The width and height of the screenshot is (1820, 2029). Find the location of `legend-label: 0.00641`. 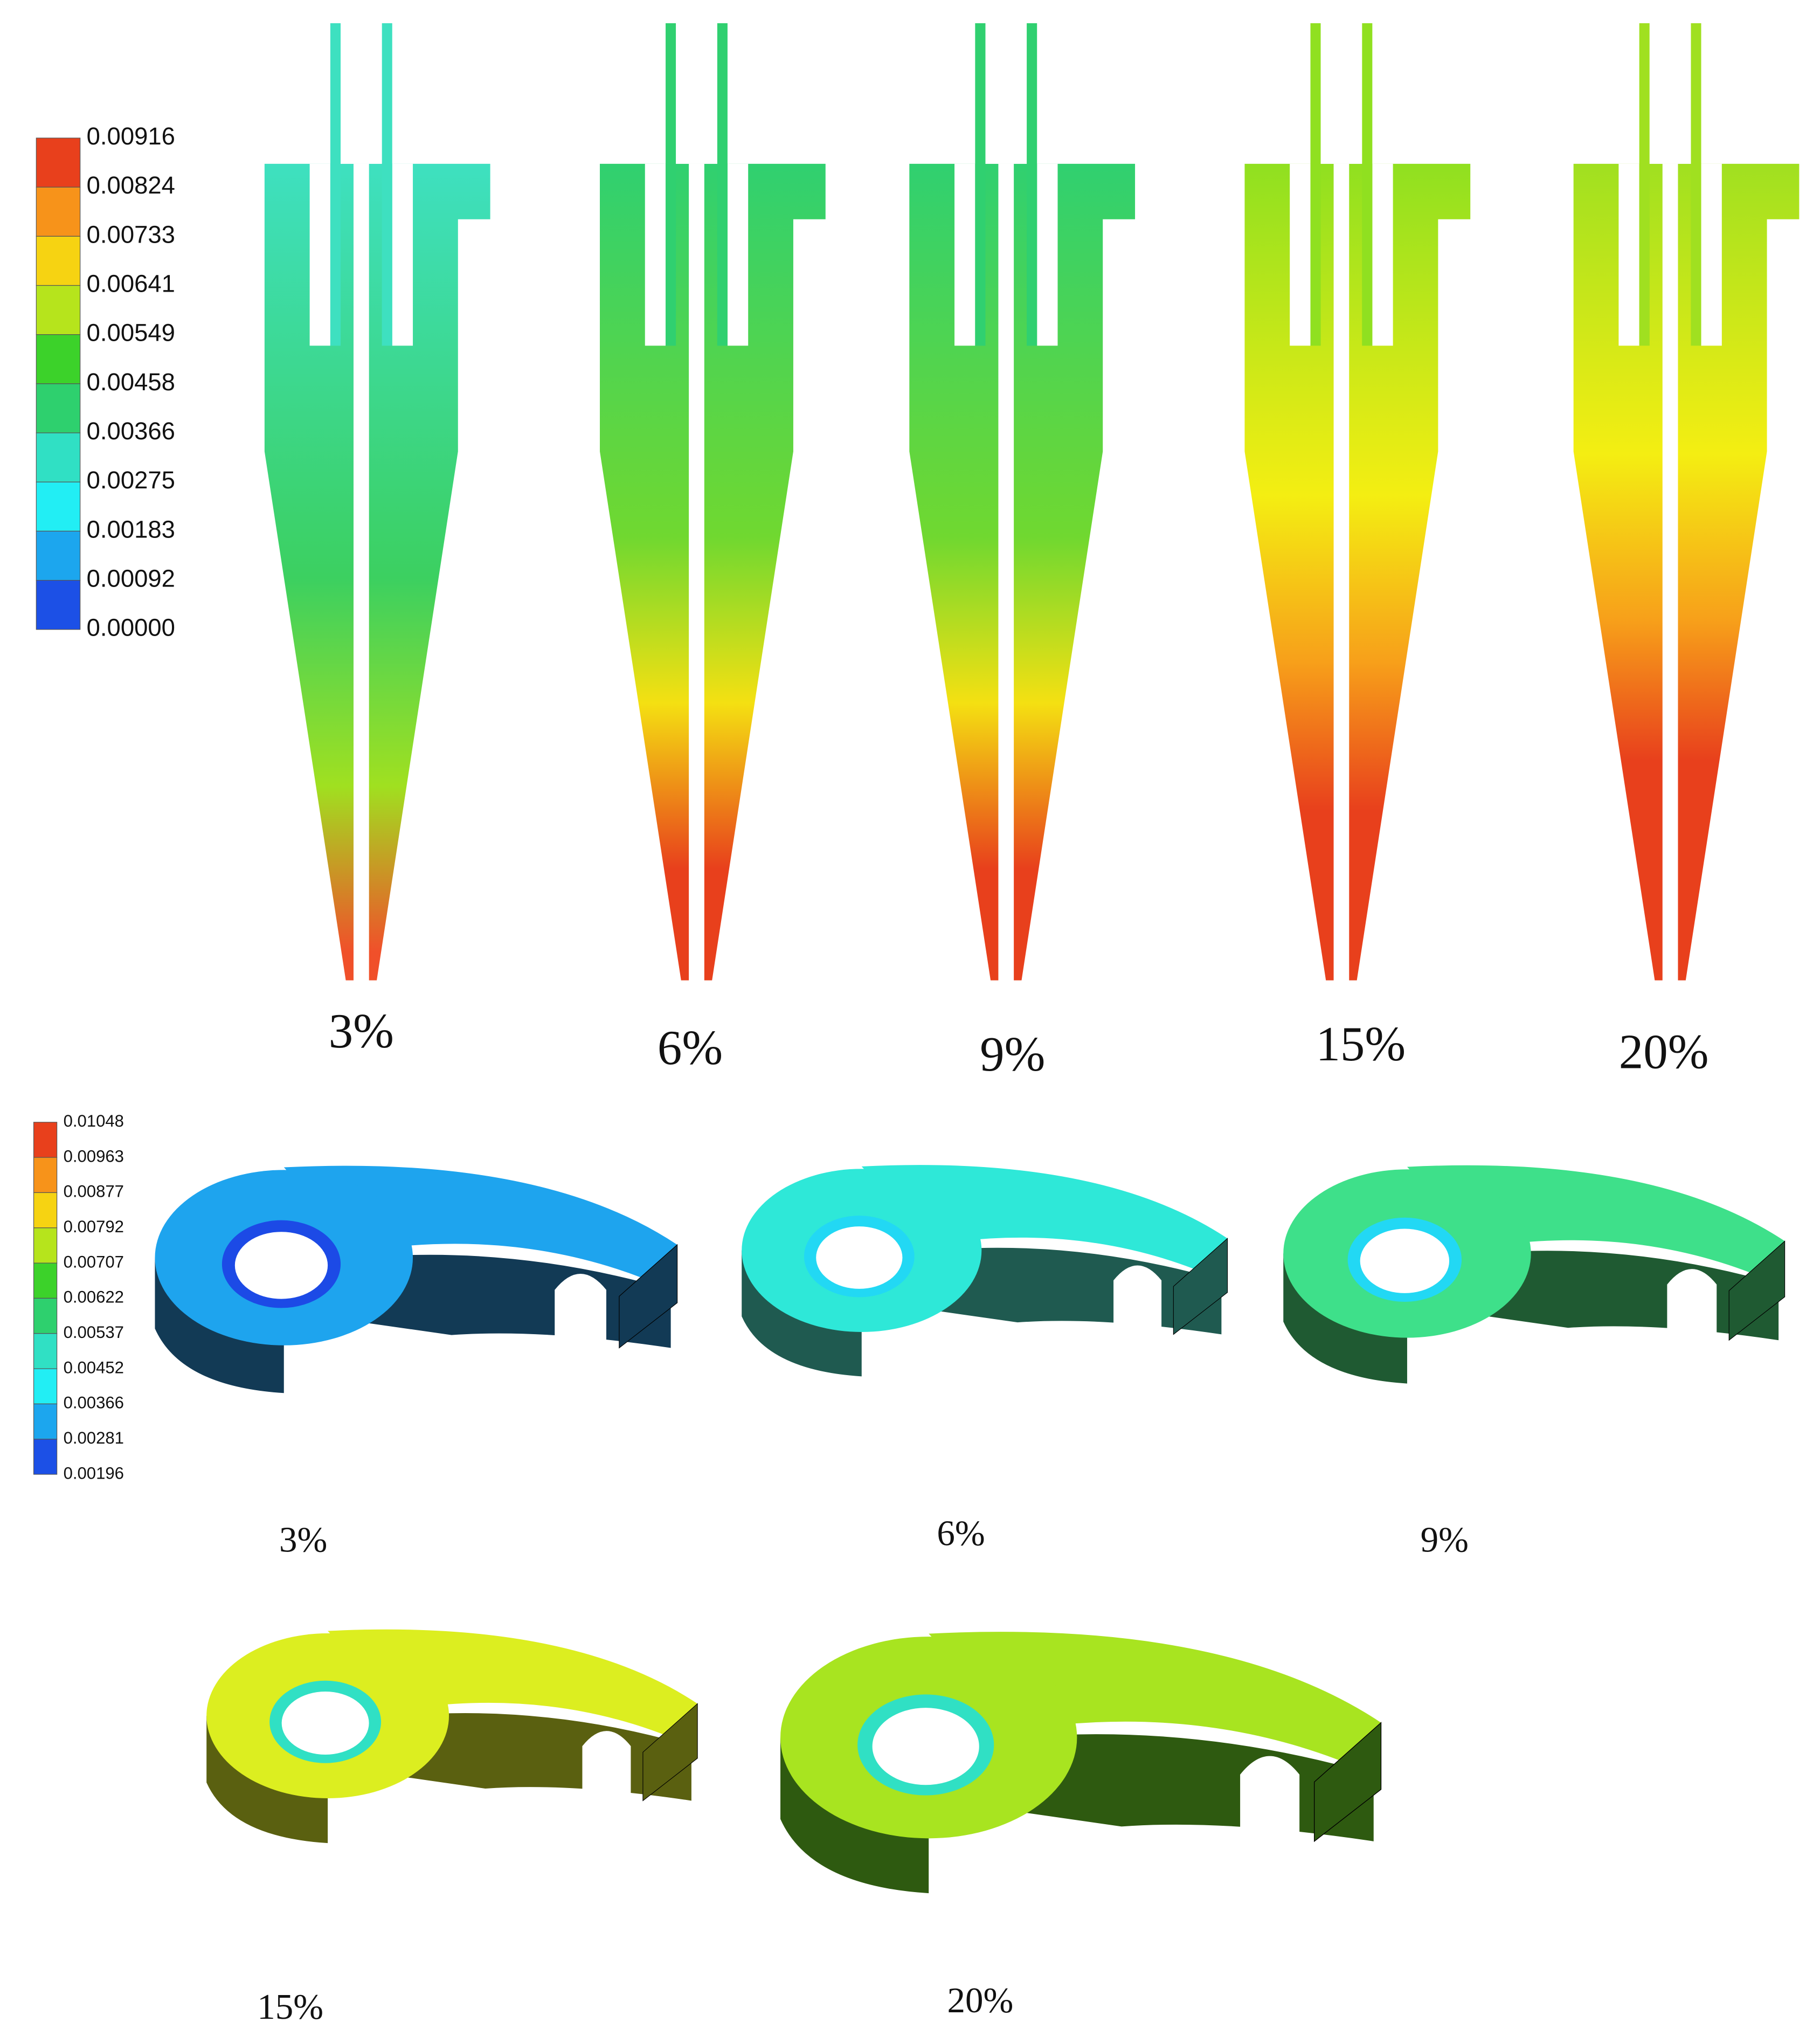

legend-label: 0.00641 is located at coordinates (131, 284).